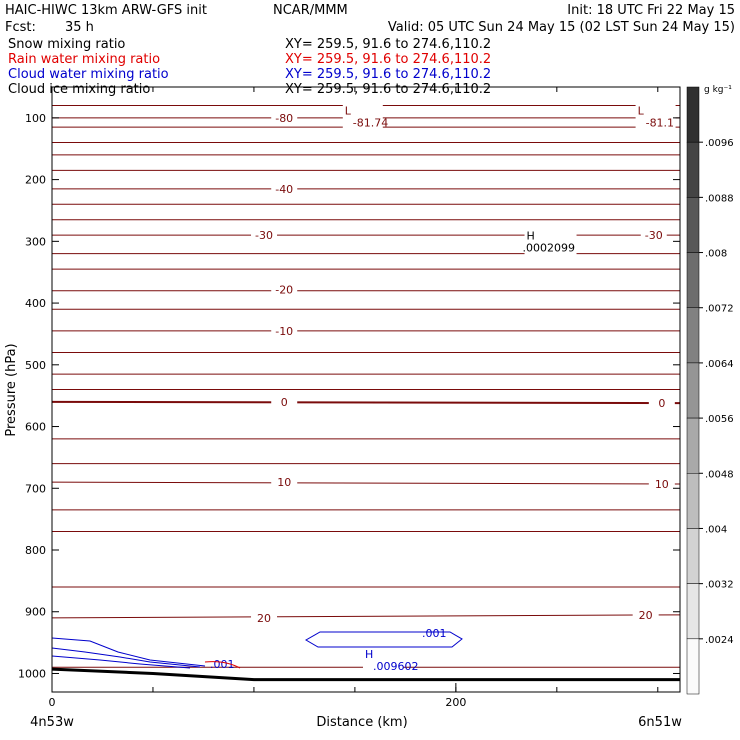 Image resolution: width=740 pixels, height=740 pixels. Describe the element at coordinates (52, 702) in the screenshot. I see `x-tick-label: 0` at that location.